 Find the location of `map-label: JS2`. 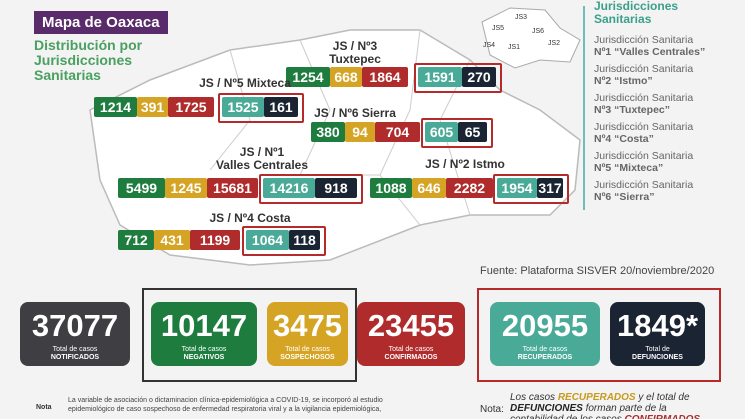

map-label: JS2 is located at coordinates (554, 43).